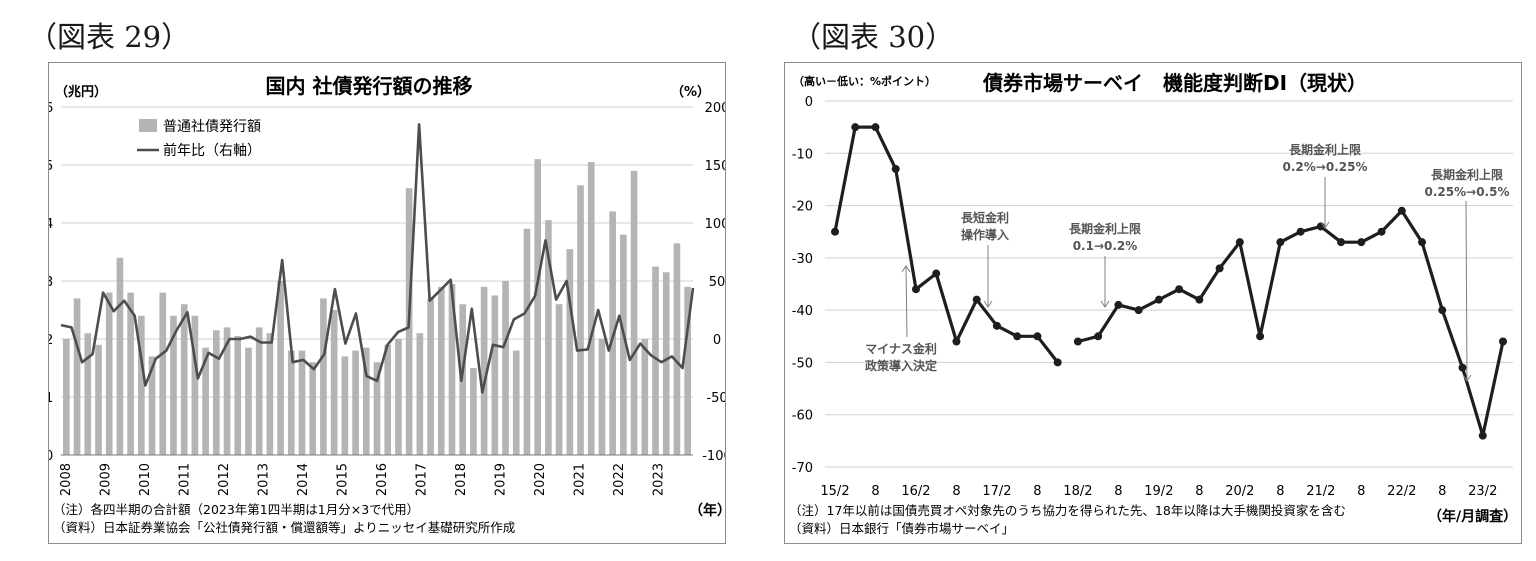 The image size is (1536, 561). What do you see at coordinates (715, 224) in the screenshot?
I see `y2-tick-label: 100` at bounding box center [715, 224].